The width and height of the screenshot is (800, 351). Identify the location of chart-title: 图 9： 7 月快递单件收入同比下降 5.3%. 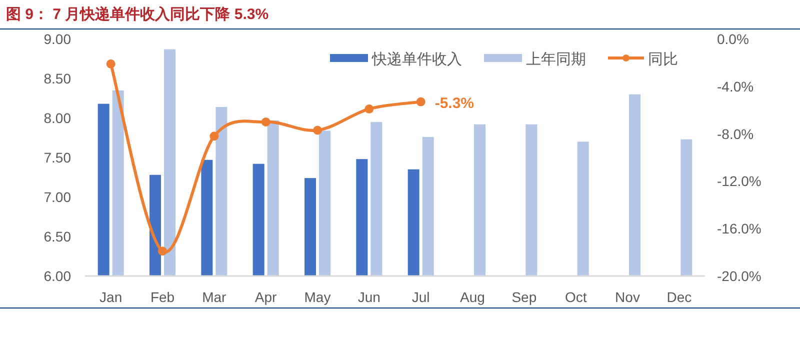
(137, 14).